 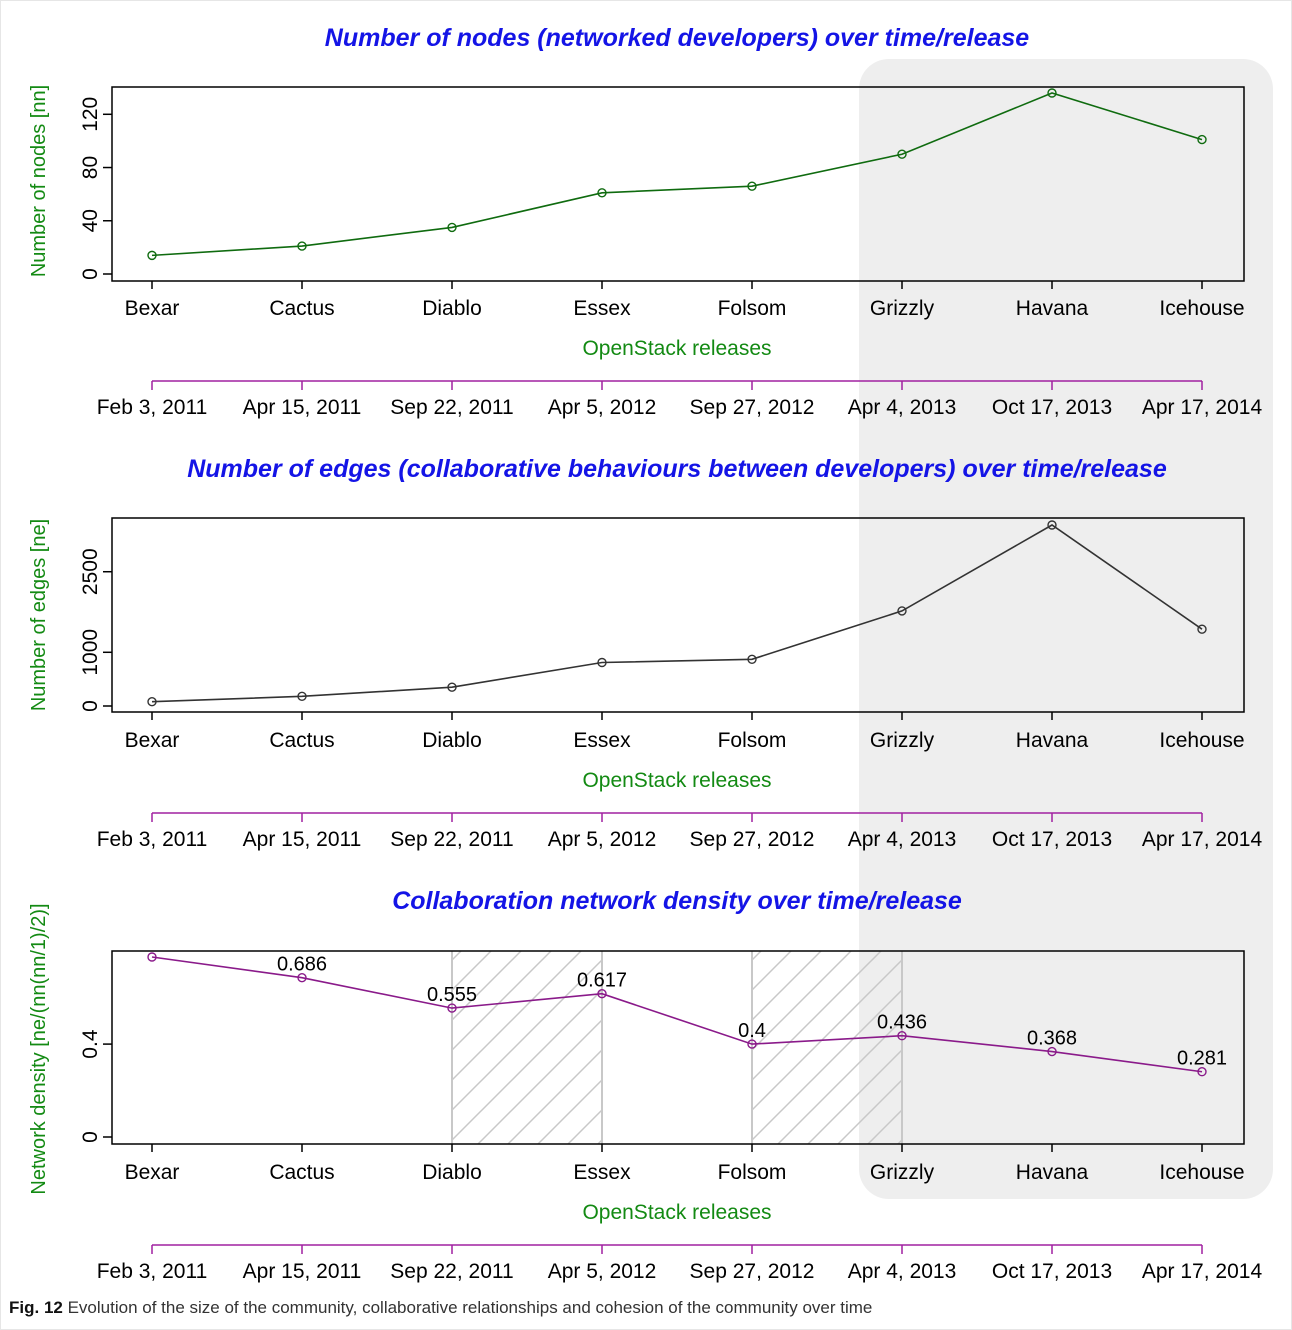 I want to click on data-label: 0.281, so click(x=1202, y=1059).